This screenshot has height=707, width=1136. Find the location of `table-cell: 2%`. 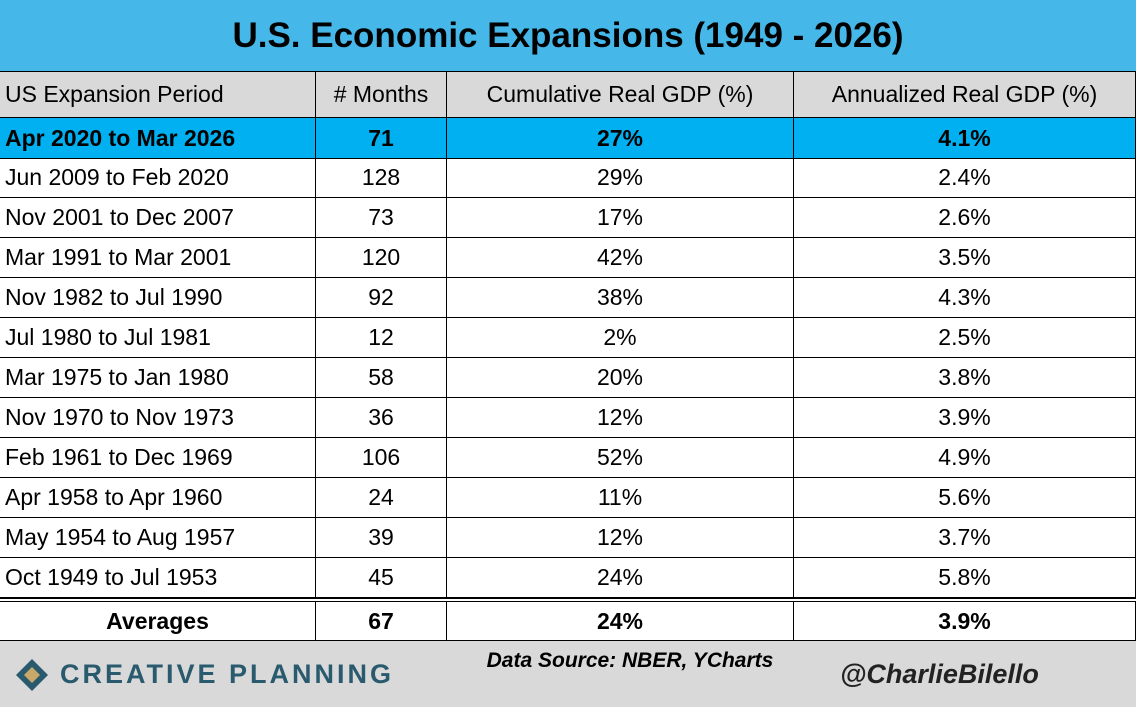

table-cell: 2% is located at coordinates (620, 338).